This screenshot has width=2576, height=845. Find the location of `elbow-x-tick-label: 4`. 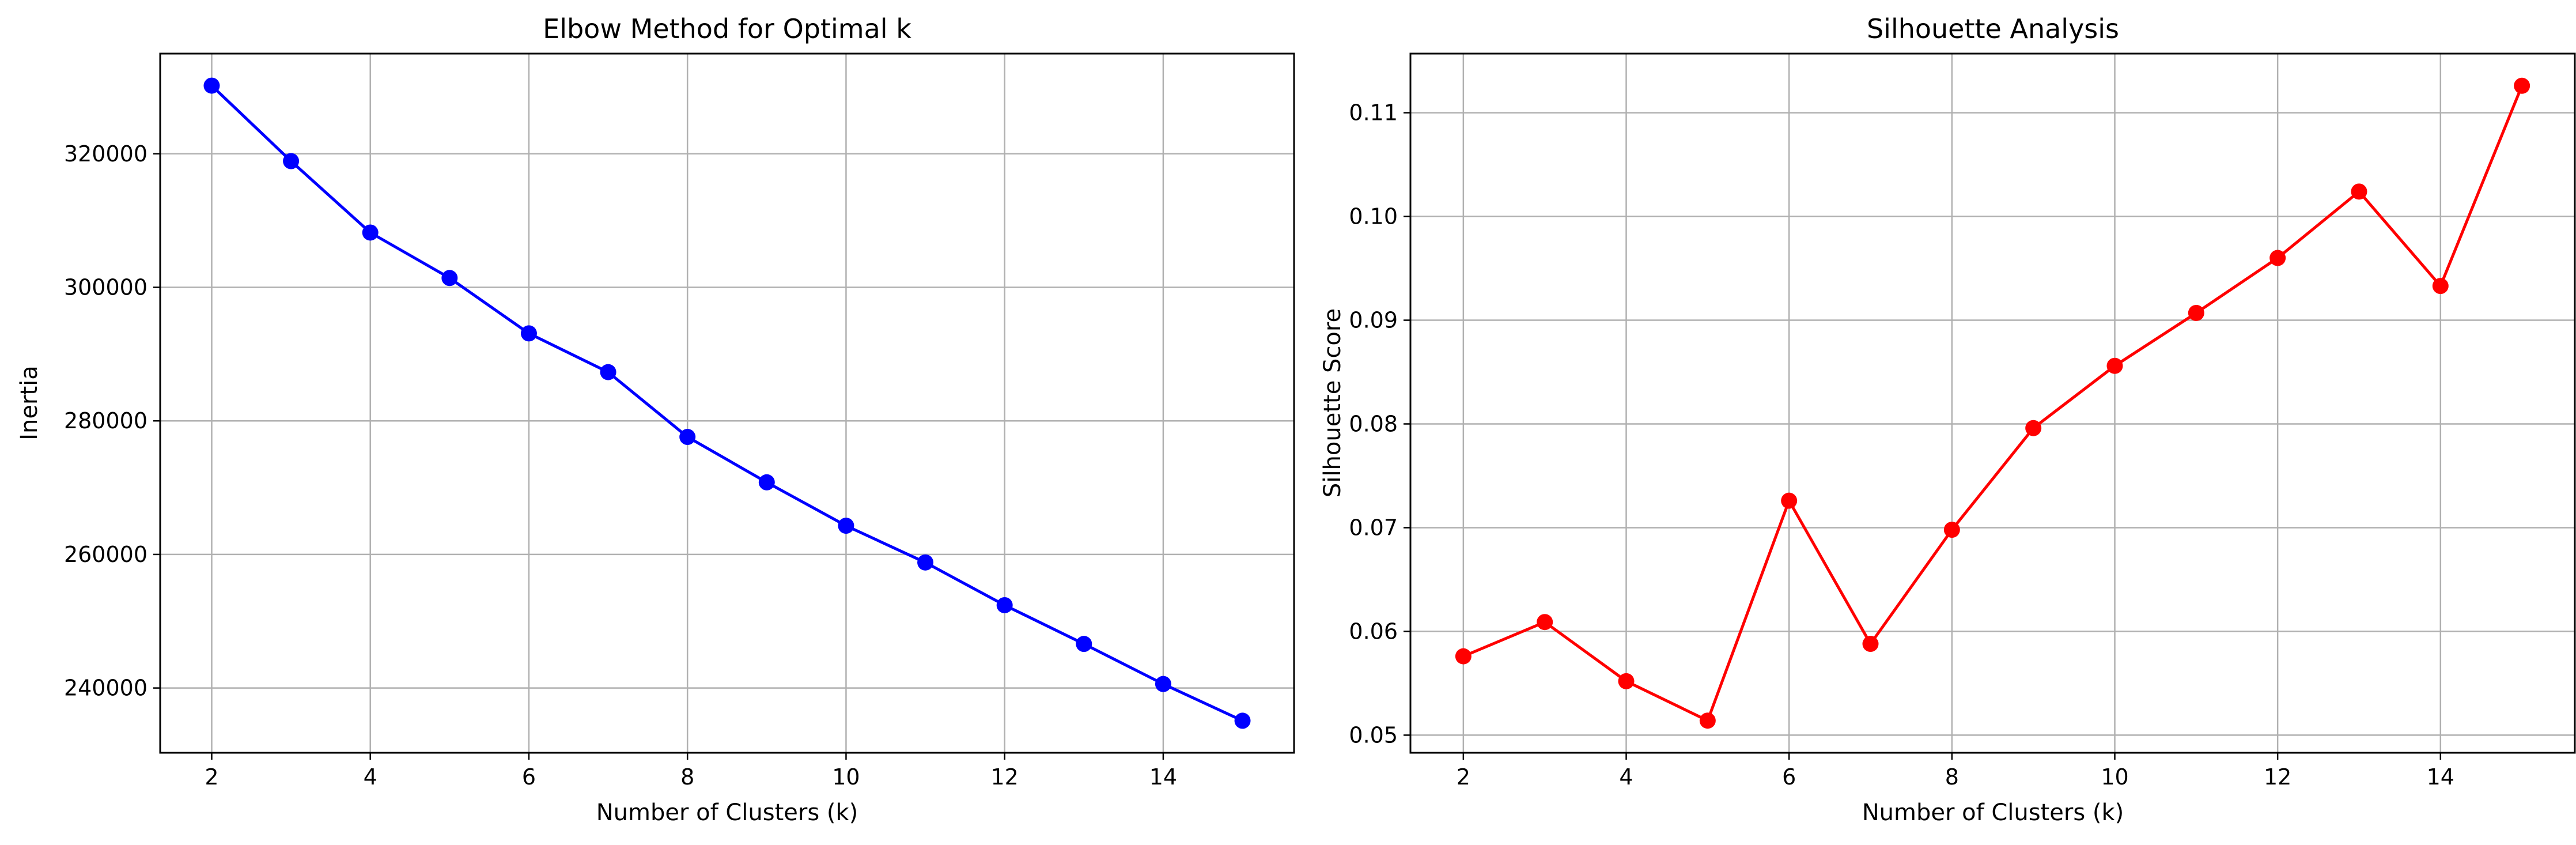

elbow-x-tick-label: 4 is located at coordinates (370, 777).